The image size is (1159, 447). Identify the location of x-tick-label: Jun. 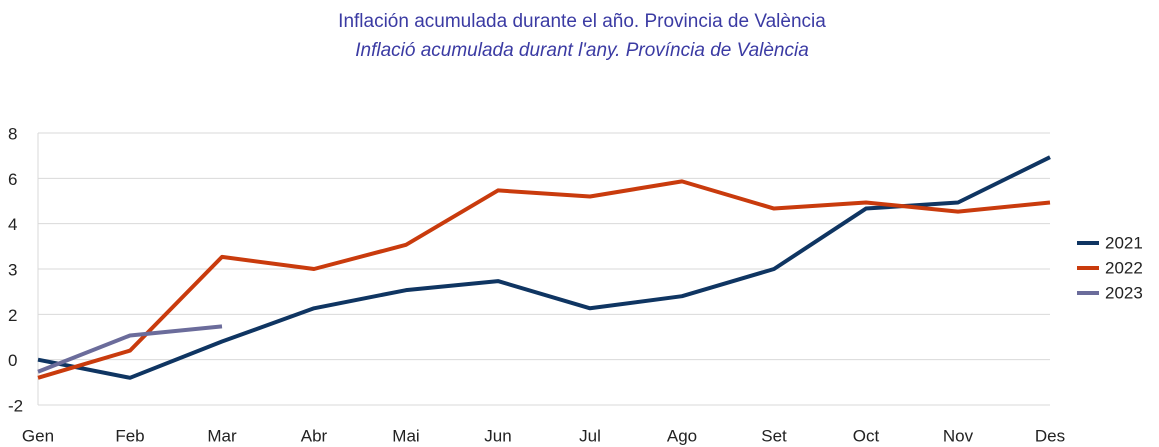
(497, 435).